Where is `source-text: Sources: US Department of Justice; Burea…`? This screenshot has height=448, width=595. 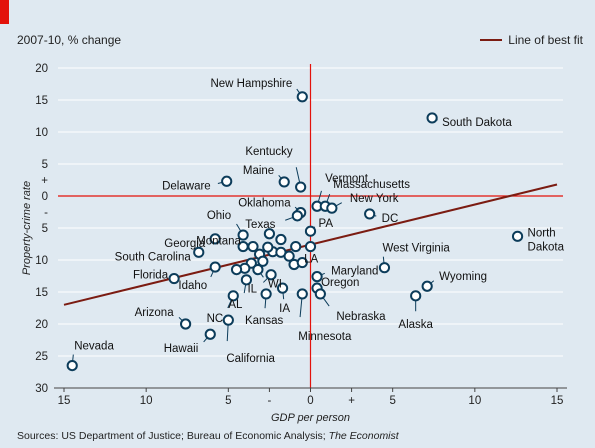
source-text: Sources: US Department of Justice; Burea… is located at coordinates (173, 436).